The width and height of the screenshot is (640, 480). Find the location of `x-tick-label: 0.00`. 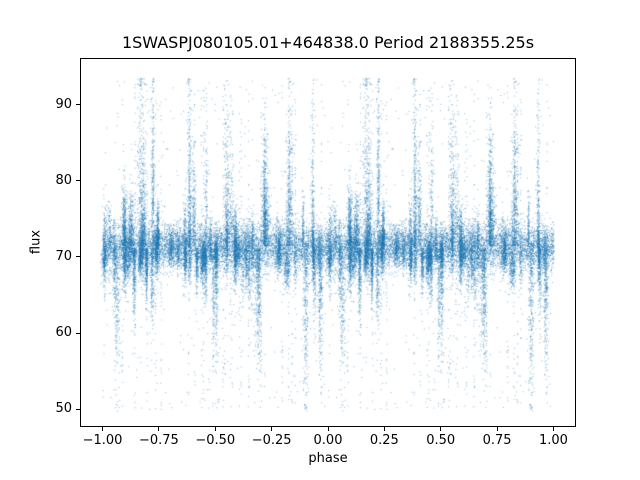

x-tick-label: 0.00 is located at coordinates (328, 440).